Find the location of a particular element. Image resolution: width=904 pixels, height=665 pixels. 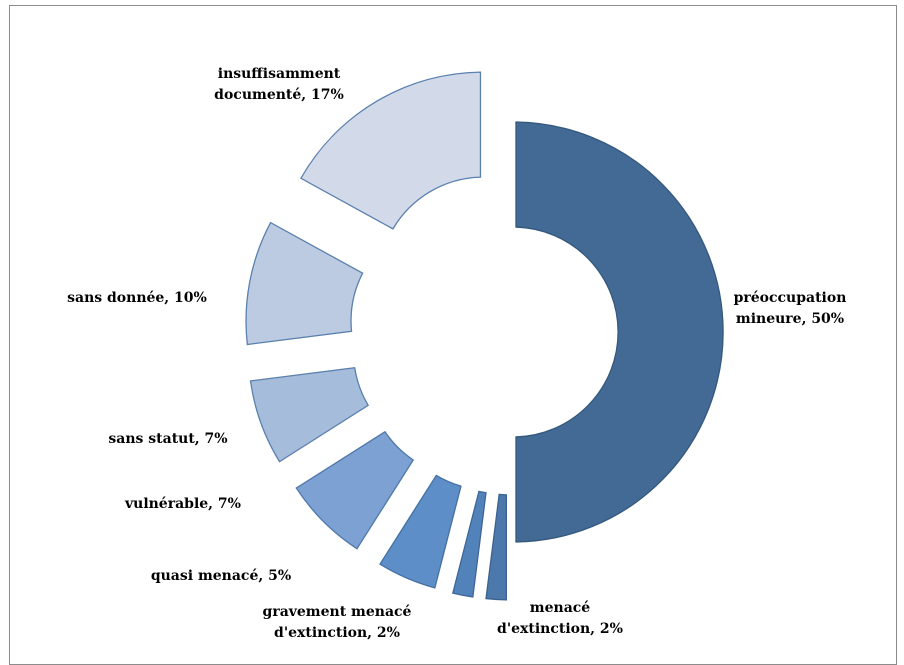

slice-gravement-menacé-d-extinction is located at coordinates (469, 544).